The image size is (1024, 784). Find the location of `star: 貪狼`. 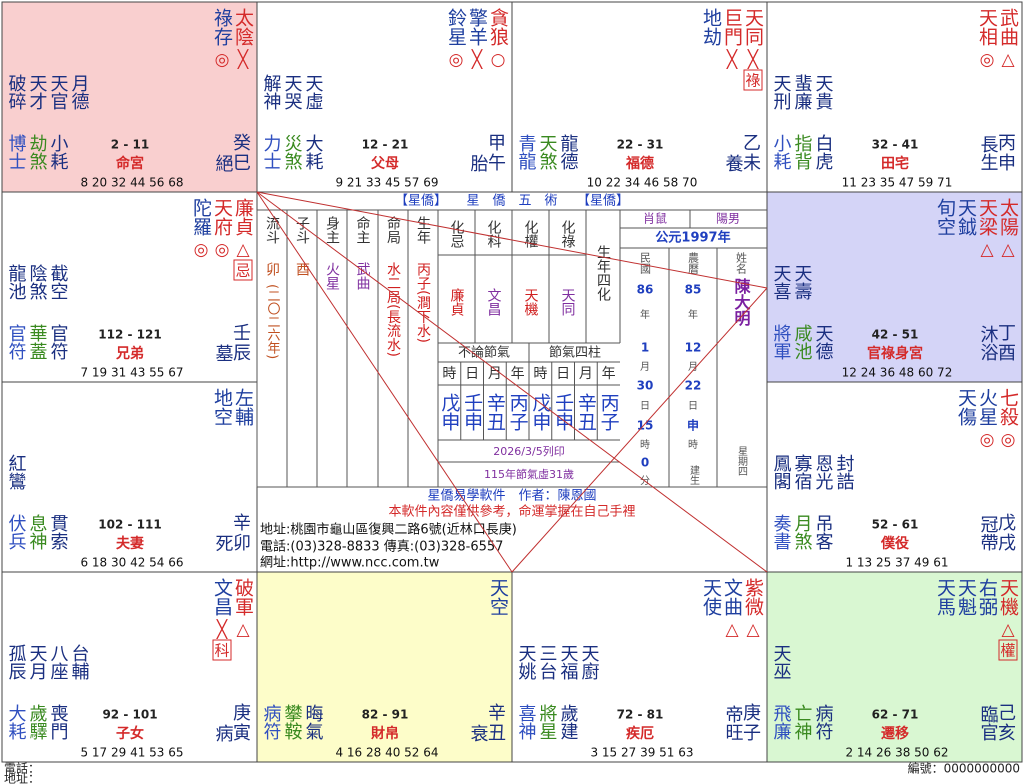

star: 貪狼 is located at coordinates (498, 27).